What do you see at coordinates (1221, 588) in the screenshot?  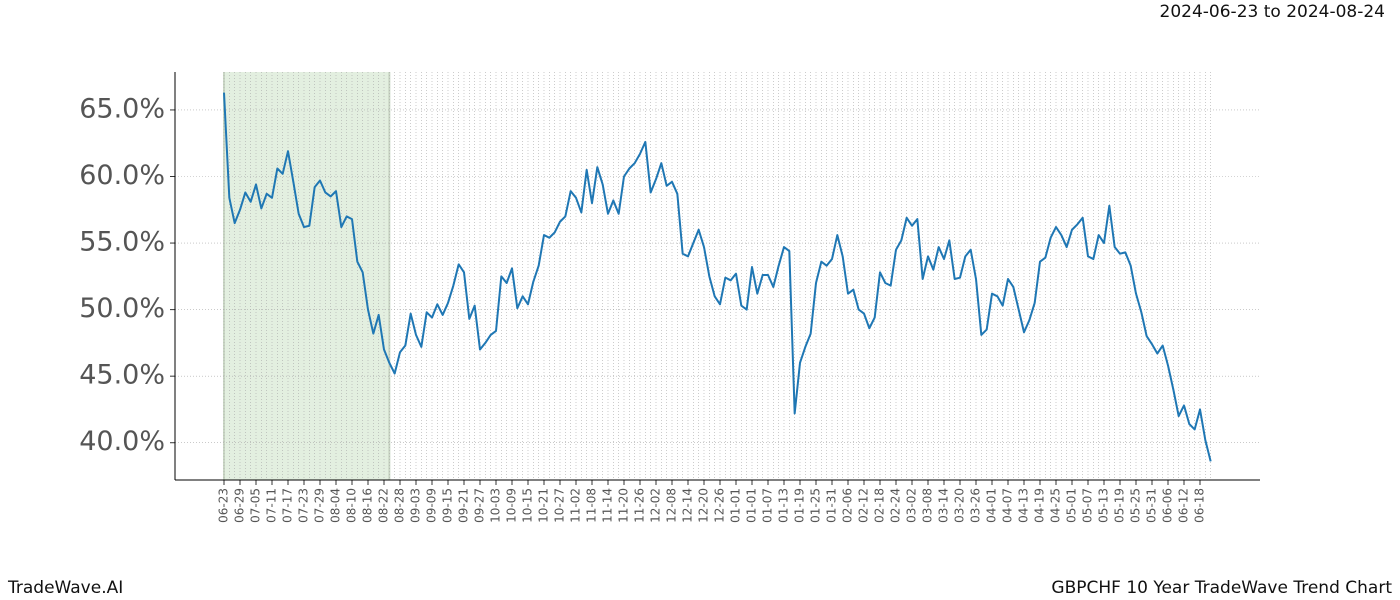 I see `chart-title: GBPCHF 10 Year TradeWave Trend Chart` at bounding box center [1221, 588].